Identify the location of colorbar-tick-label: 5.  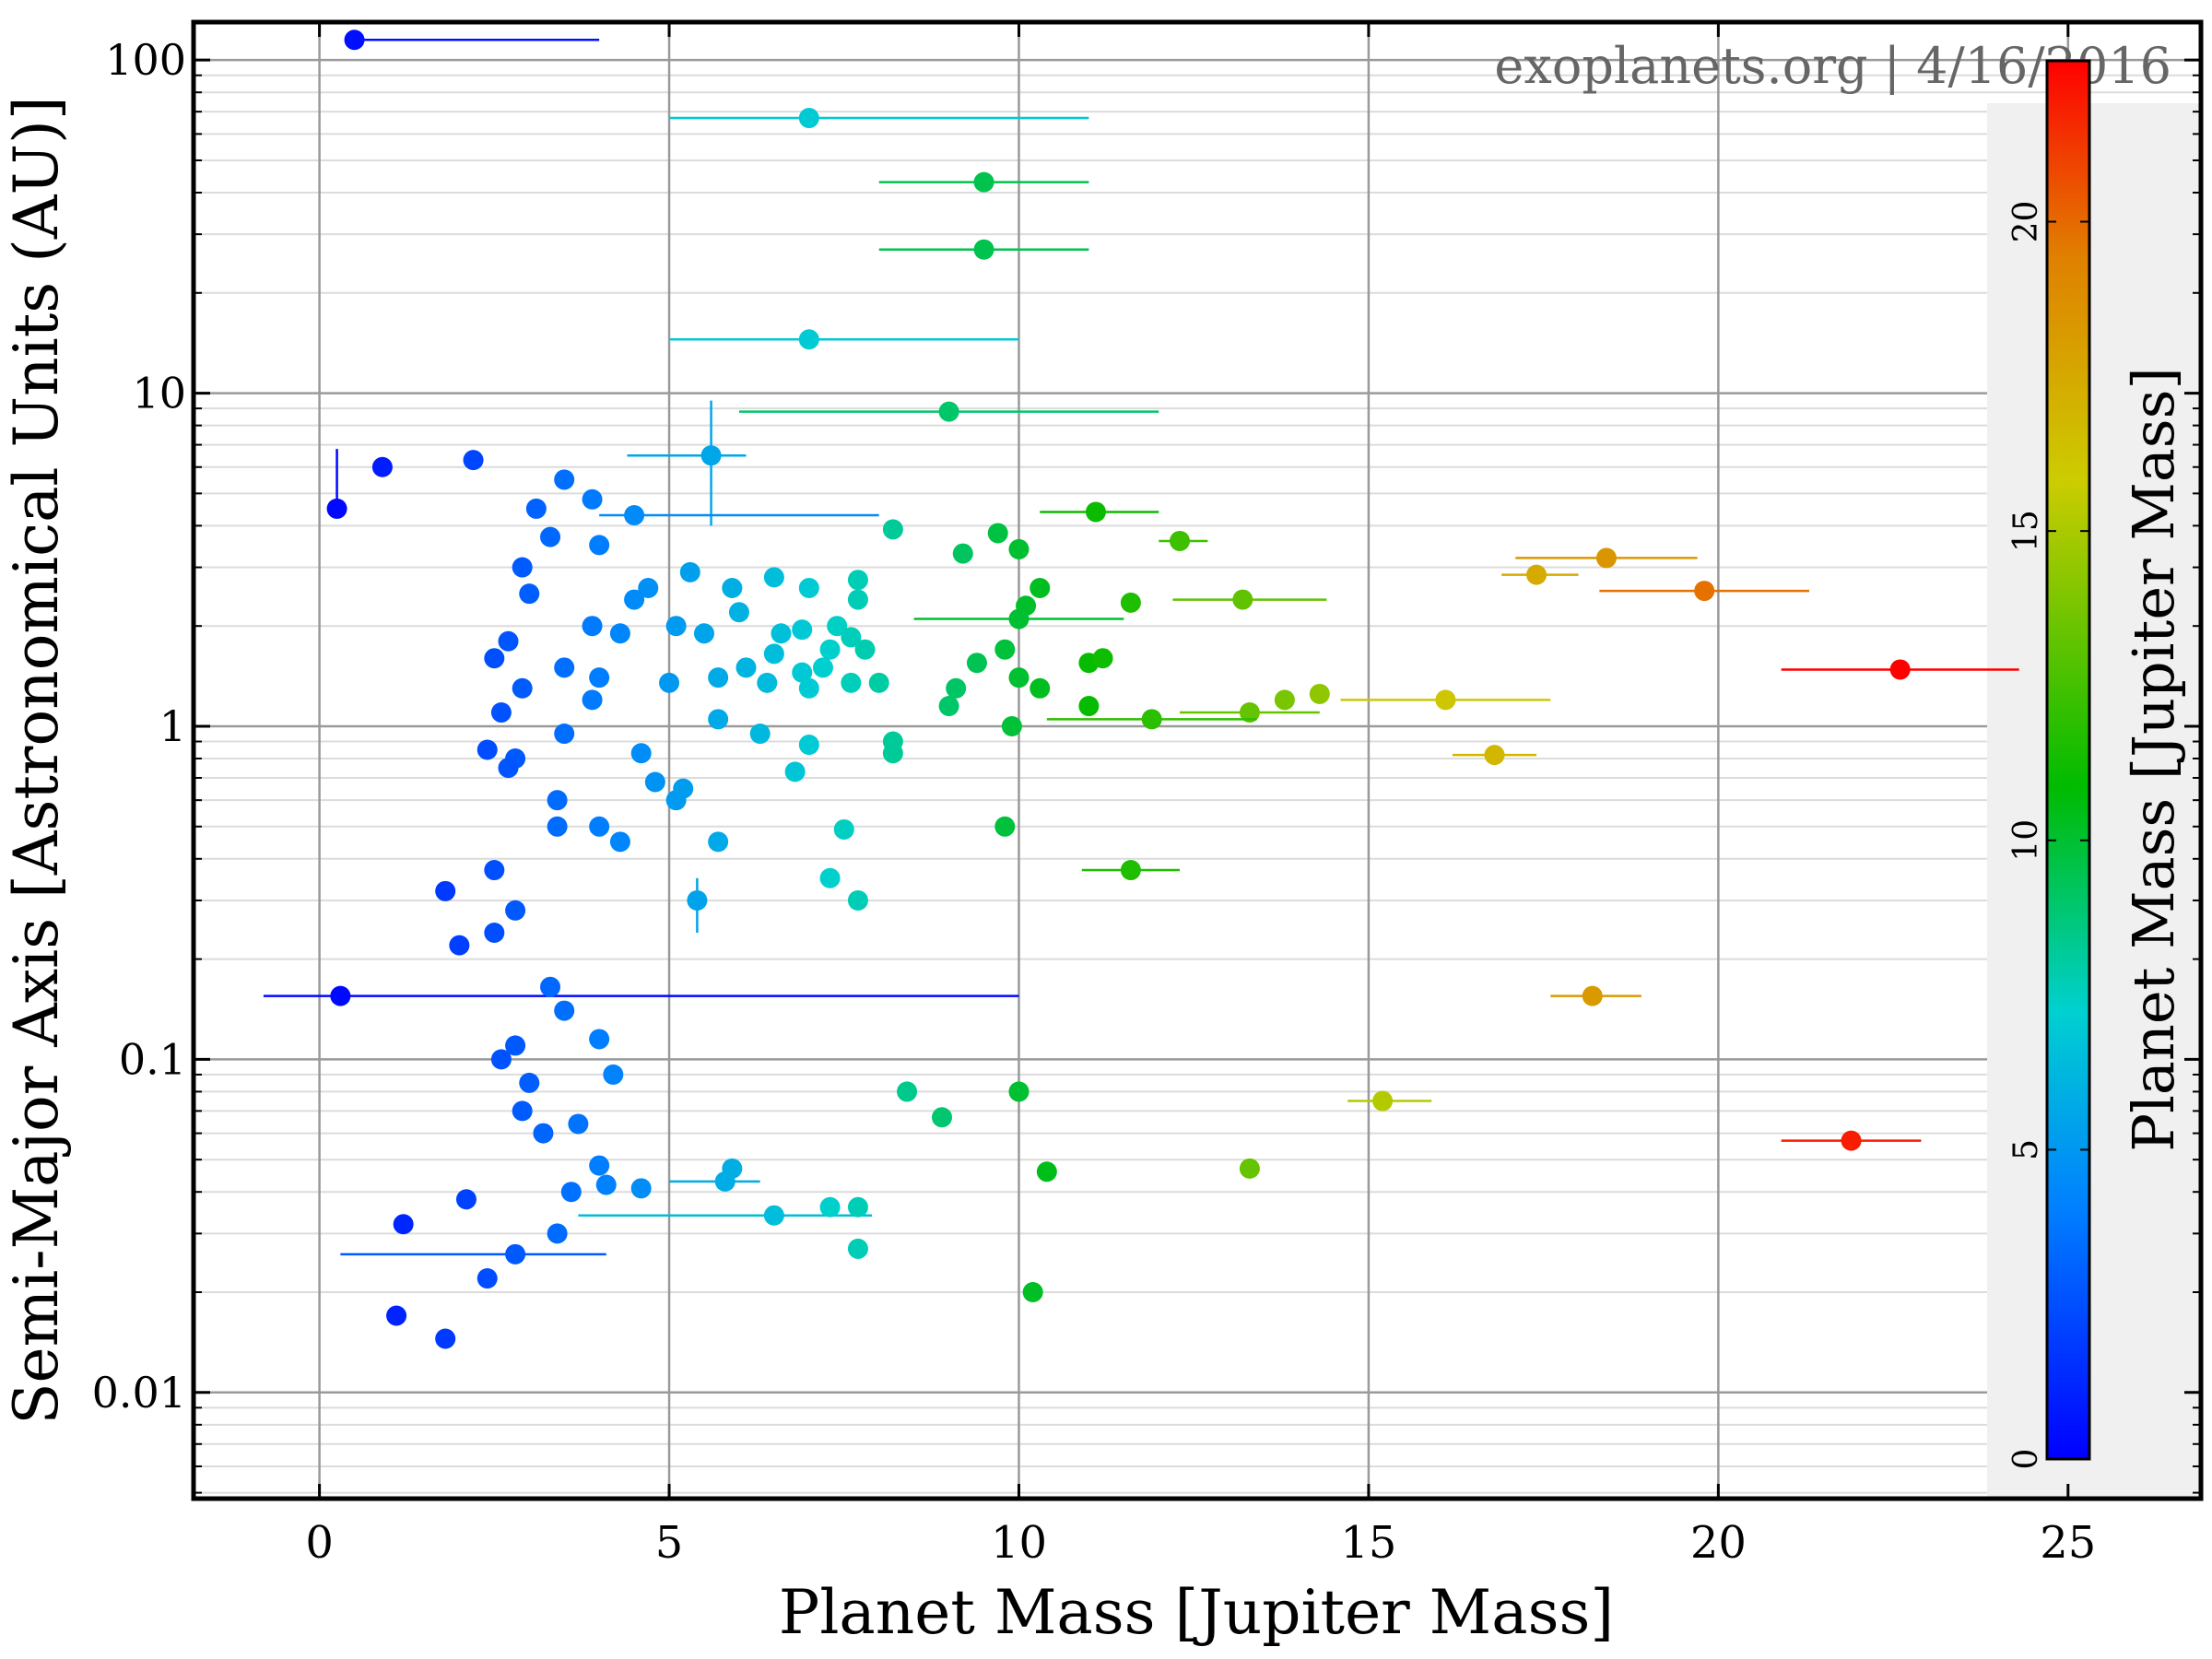
(2026, 1149).